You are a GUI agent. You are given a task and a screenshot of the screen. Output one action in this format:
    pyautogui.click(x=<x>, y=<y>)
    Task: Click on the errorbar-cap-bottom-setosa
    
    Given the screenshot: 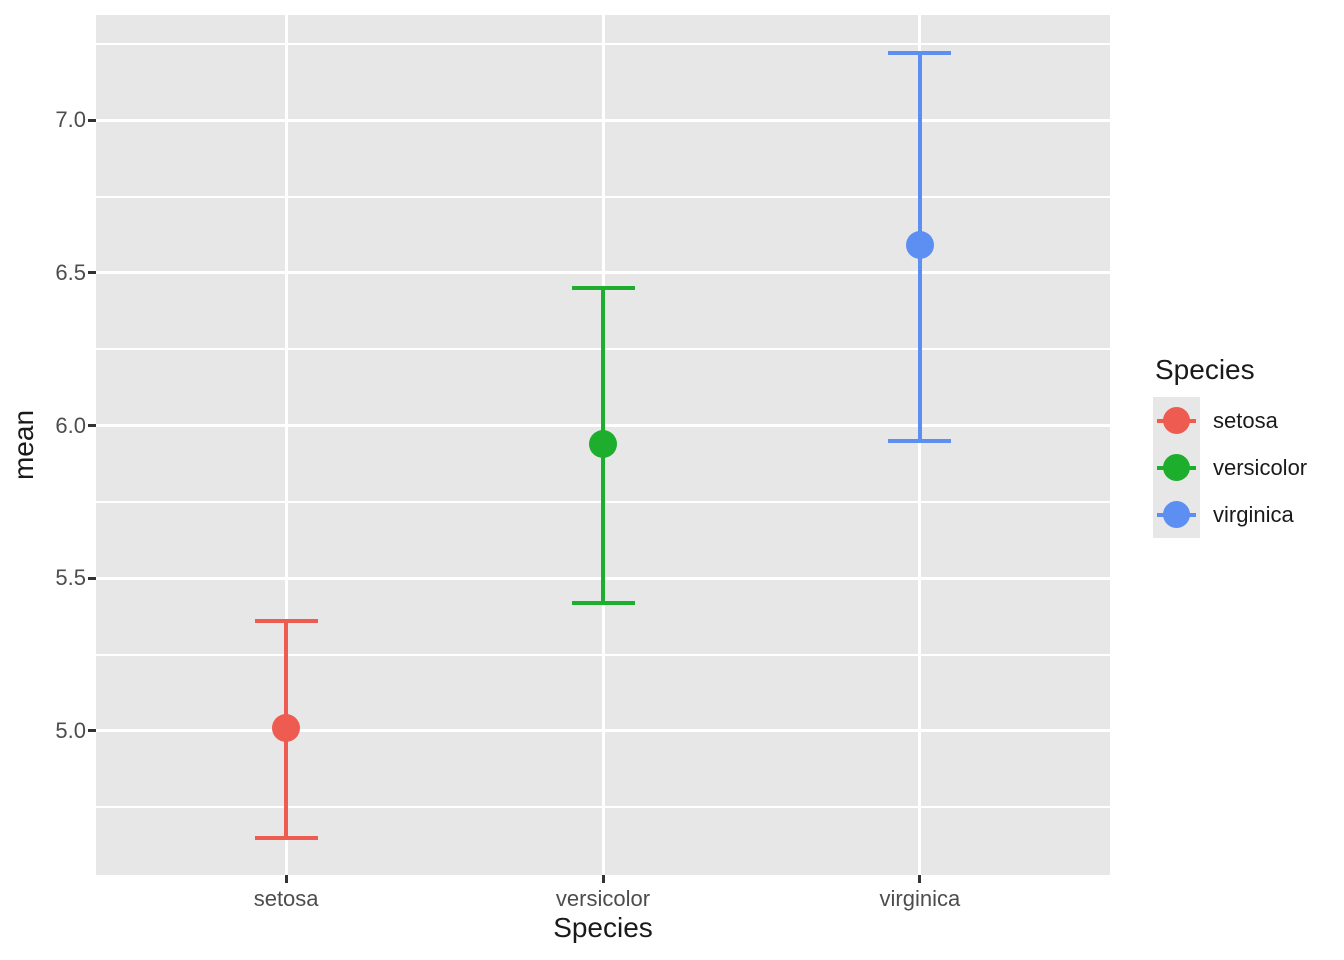 What is the action you would take?
    pyautogui.click(x=286, y=837)
    